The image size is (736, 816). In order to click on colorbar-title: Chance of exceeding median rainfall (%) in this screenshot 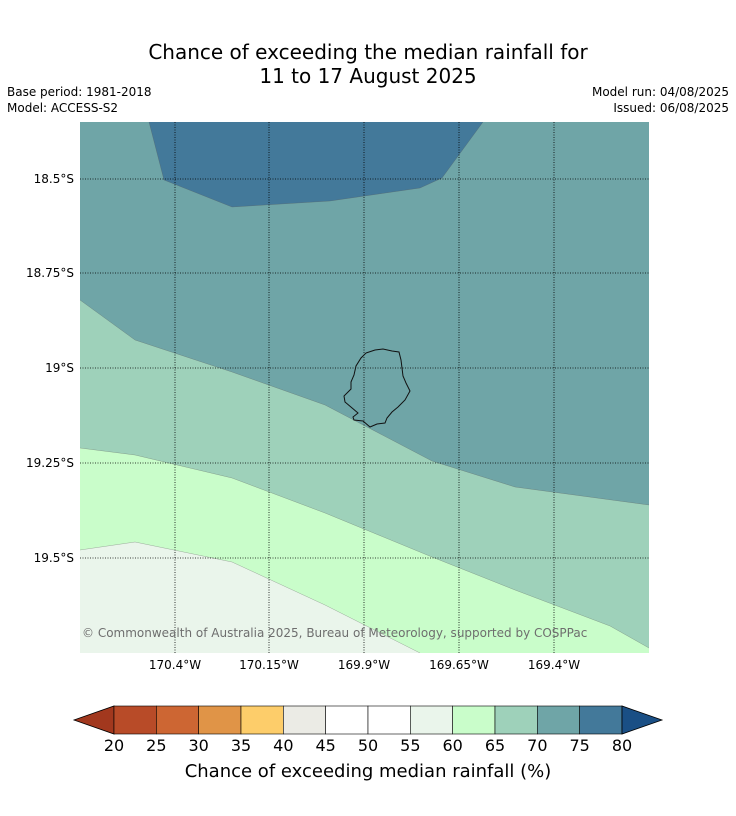, I will do `click(368, 771)`.